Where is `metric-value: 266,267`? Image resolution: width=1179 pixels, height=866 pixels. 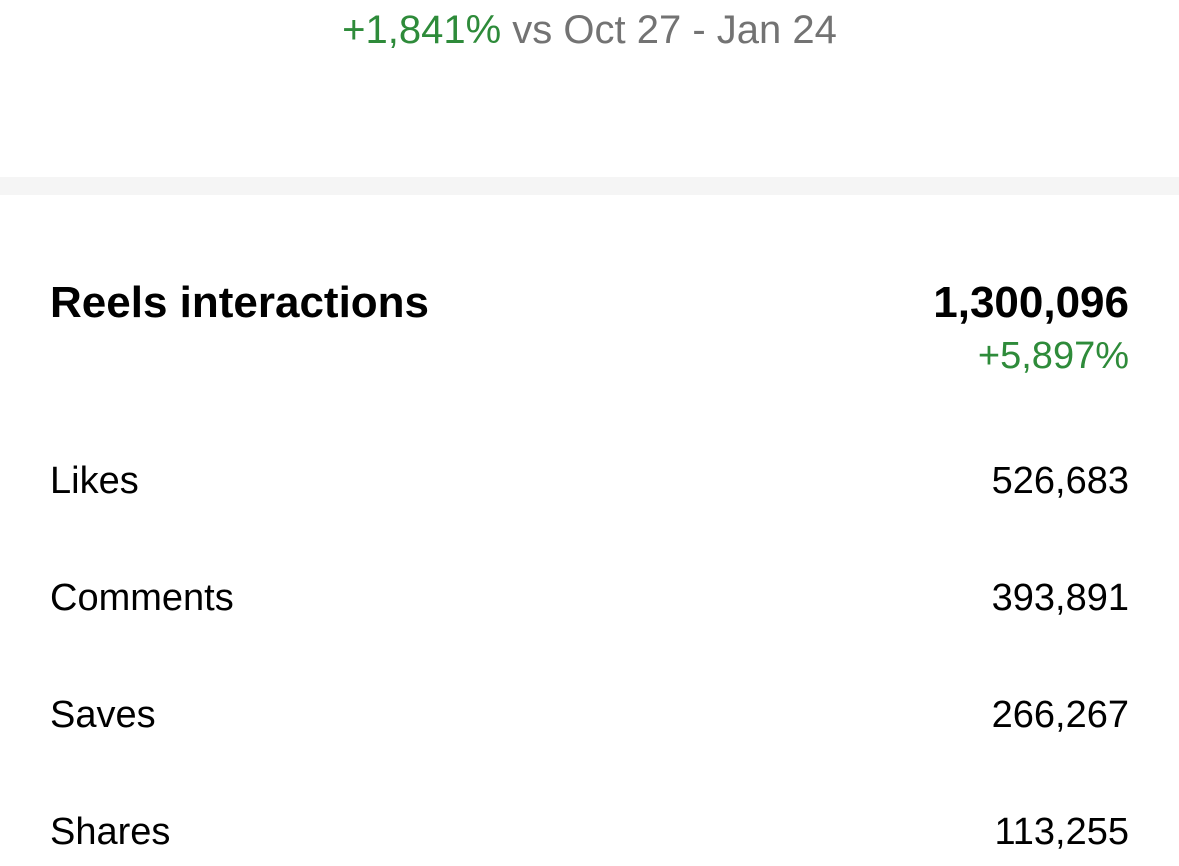 metric-value: 266,267 is located at coordinates (1060, 715).